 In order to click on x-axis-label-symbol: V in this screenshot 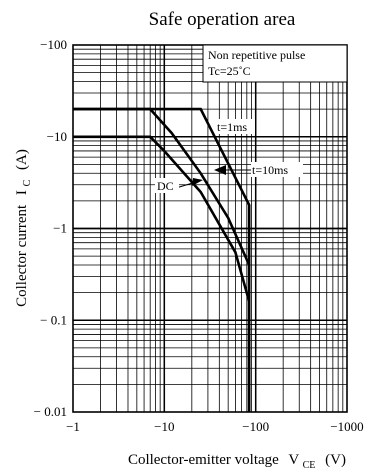, I will do `click(293, 460)`.